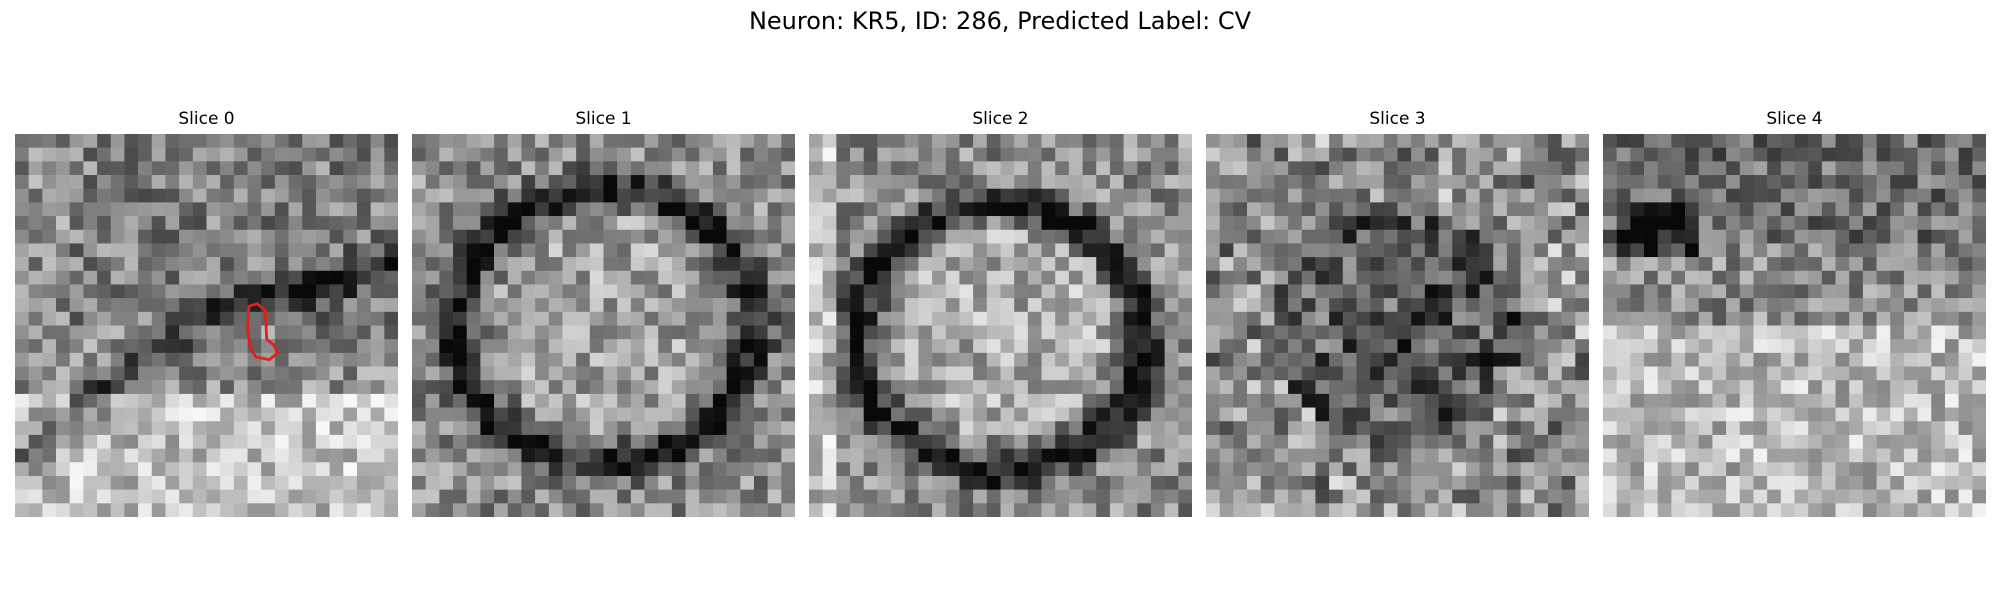  I want to click on panel-slice-0: Slice 0, so click(206, 312).